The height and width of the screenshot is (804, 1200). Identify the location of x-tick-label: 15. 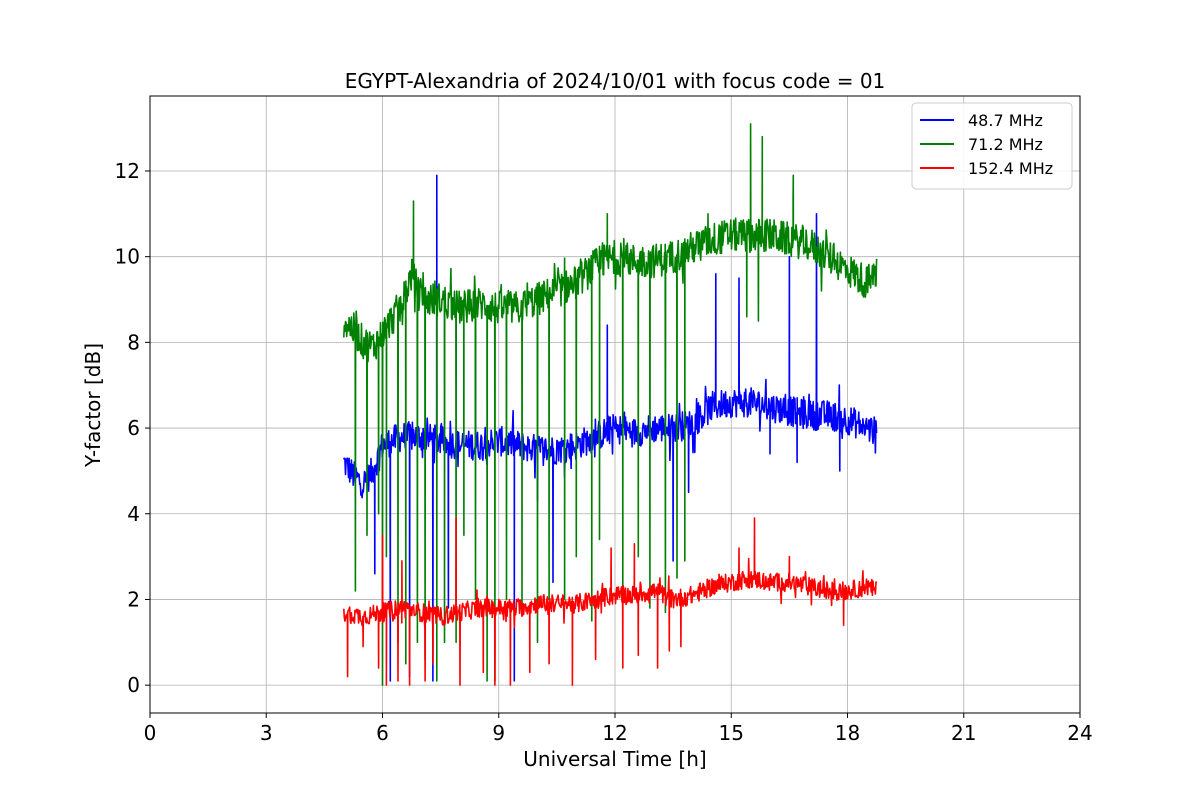
(731, 733).